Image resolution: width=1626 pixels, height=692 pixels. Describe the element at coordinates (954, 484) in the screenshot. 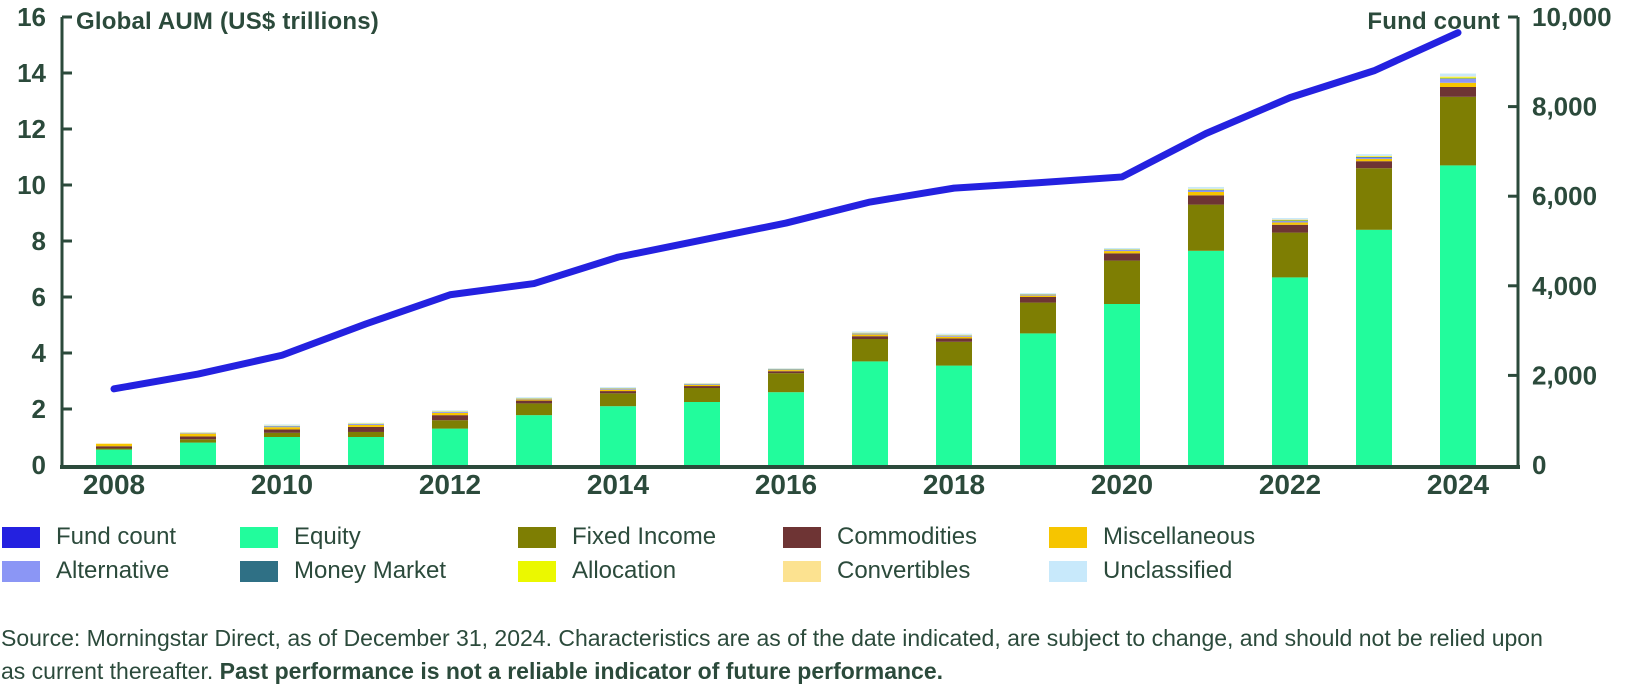

I see `x-axis-tick-label: 2018` at that location.